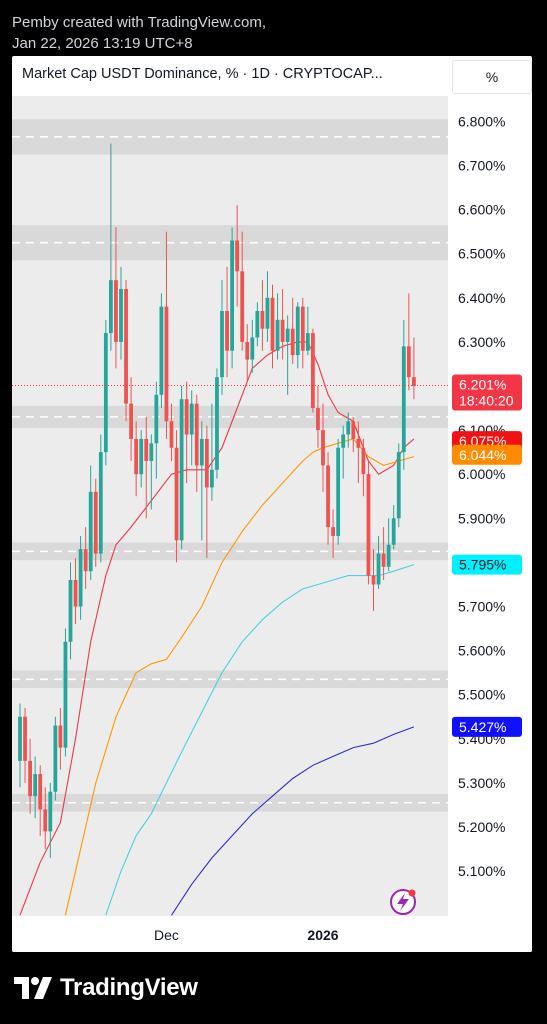 This screenshot has height=1024, width=547. Describe the element at coordinates (481, 210) in the screenshot. I see `y-tick-label: 6.600%` at that location.